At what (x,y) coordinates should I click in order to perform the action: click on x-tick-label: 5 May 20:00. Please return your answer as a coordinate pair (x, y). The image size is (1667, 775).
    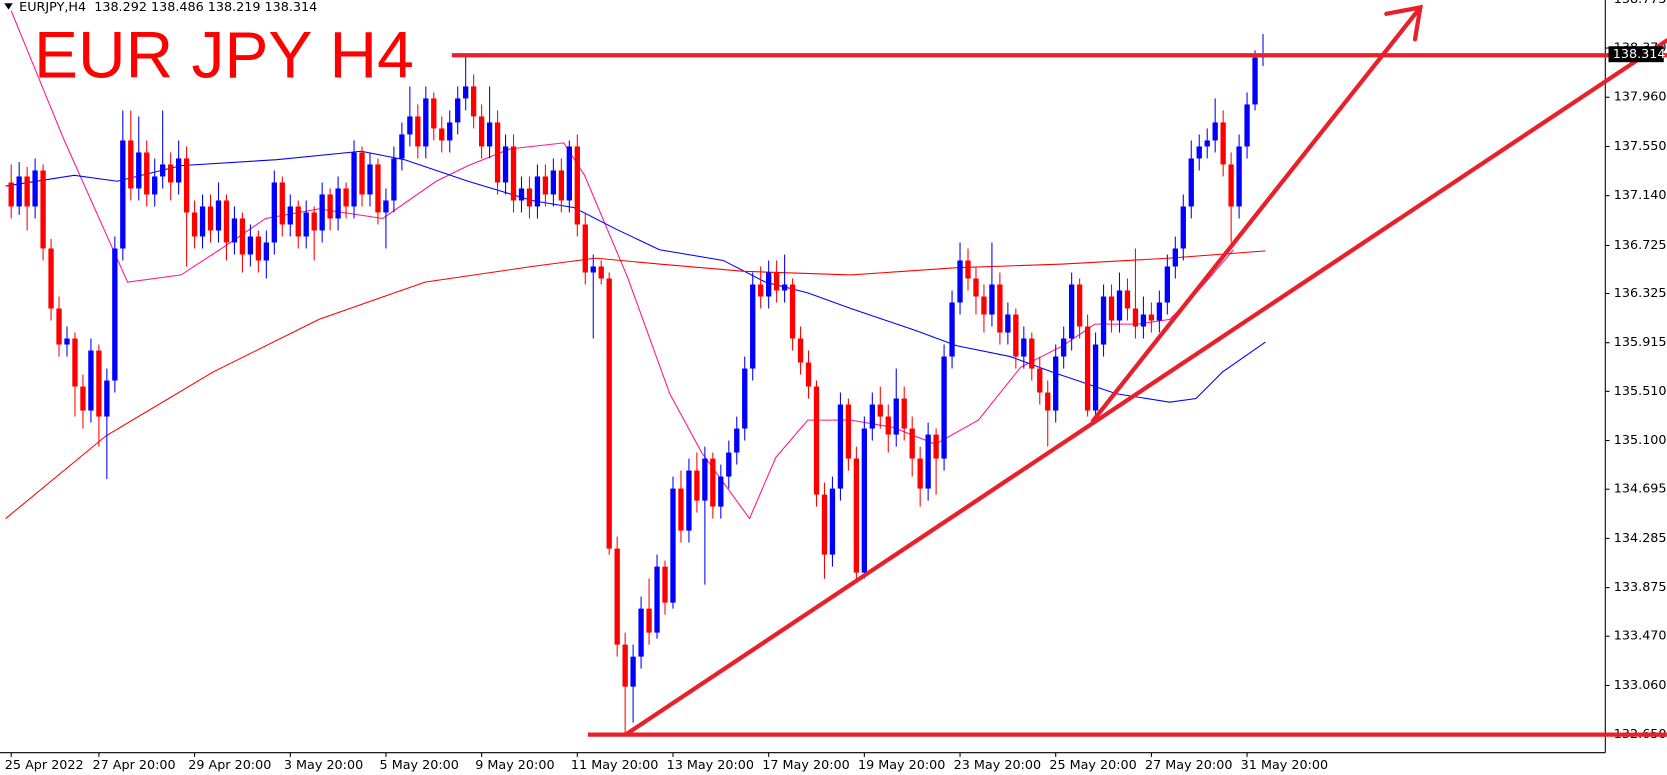
    Looking at the image, I should click on (419, 765).